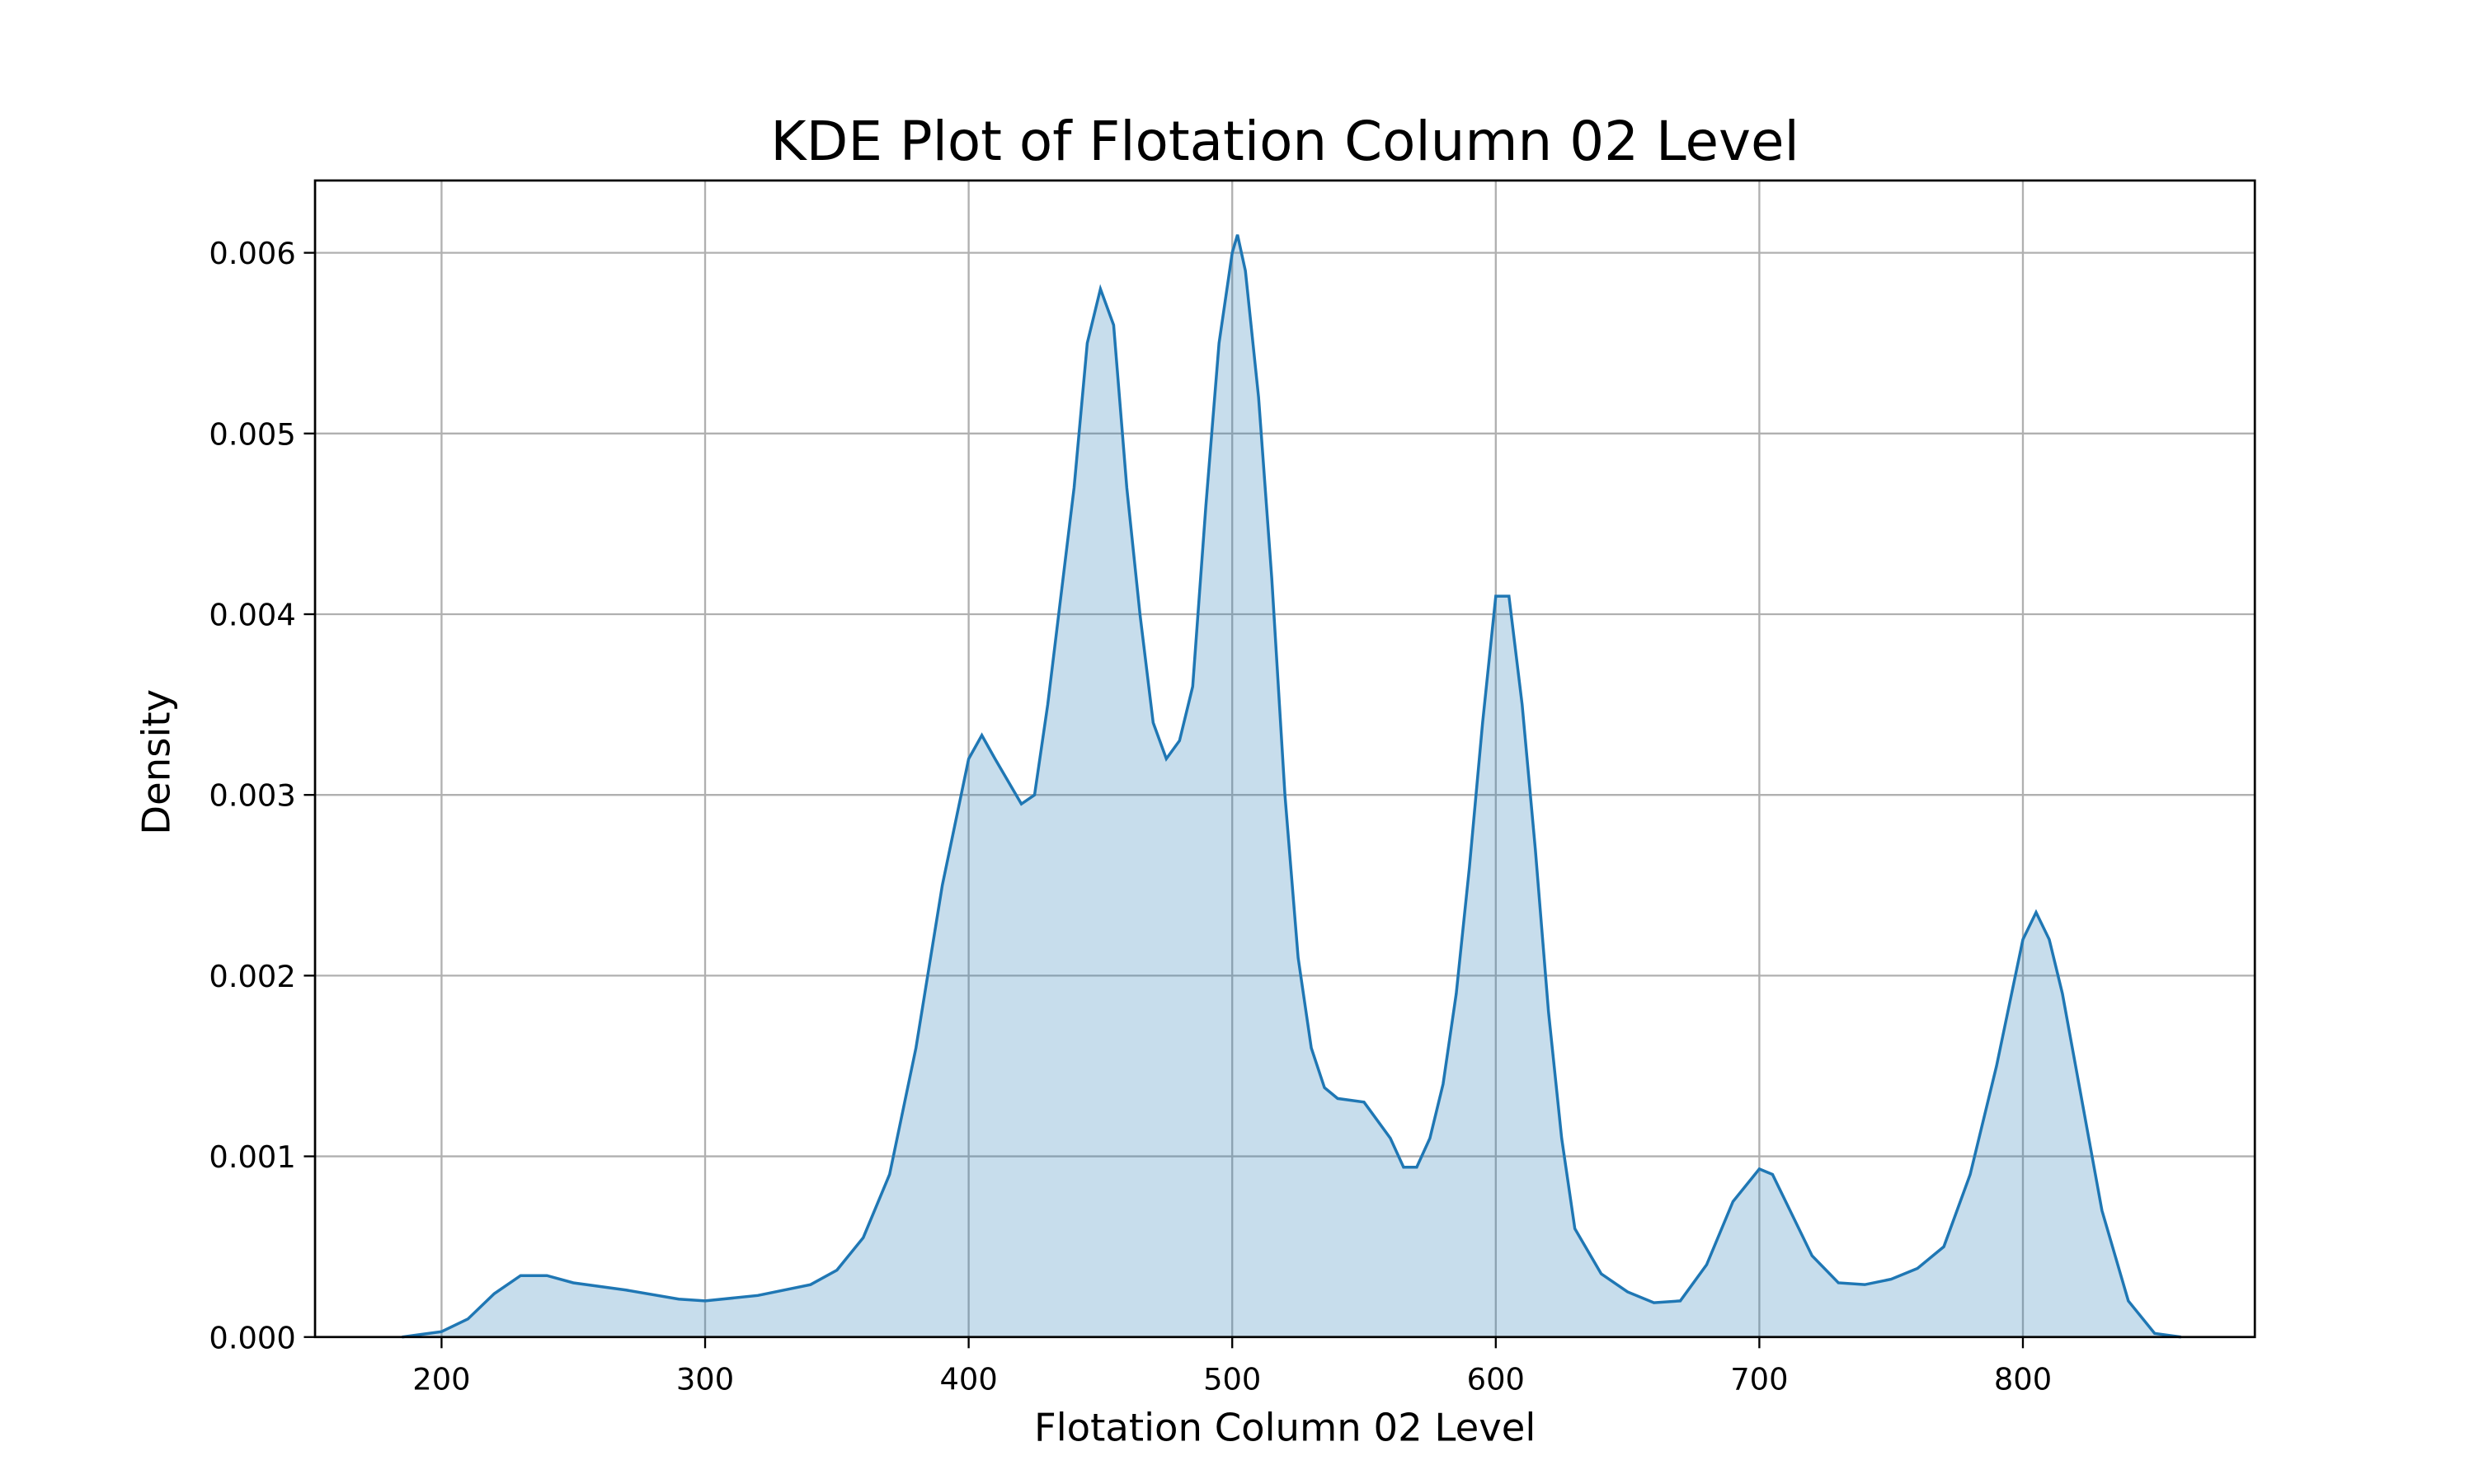  I want to click on y-tick-label: 0.001, so click(252, 1157).